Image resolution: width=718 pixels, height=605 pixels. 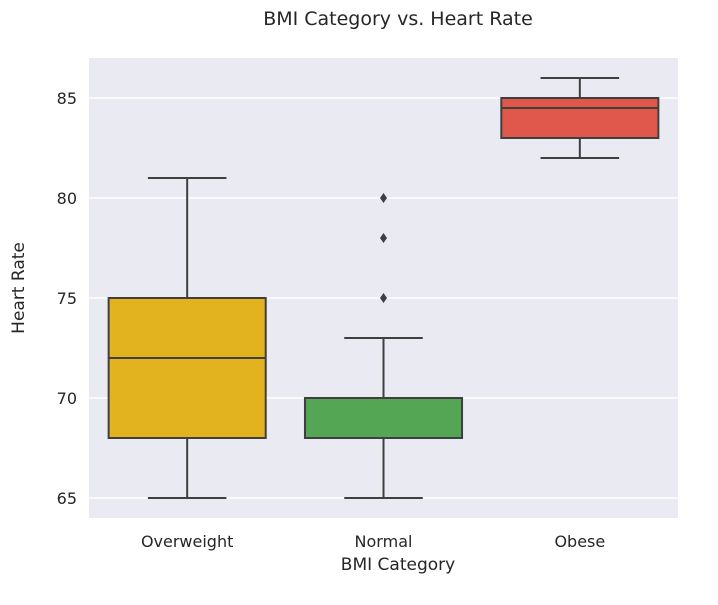 I want to click on x-tick-label: Obese, so click(x=579, y=541).